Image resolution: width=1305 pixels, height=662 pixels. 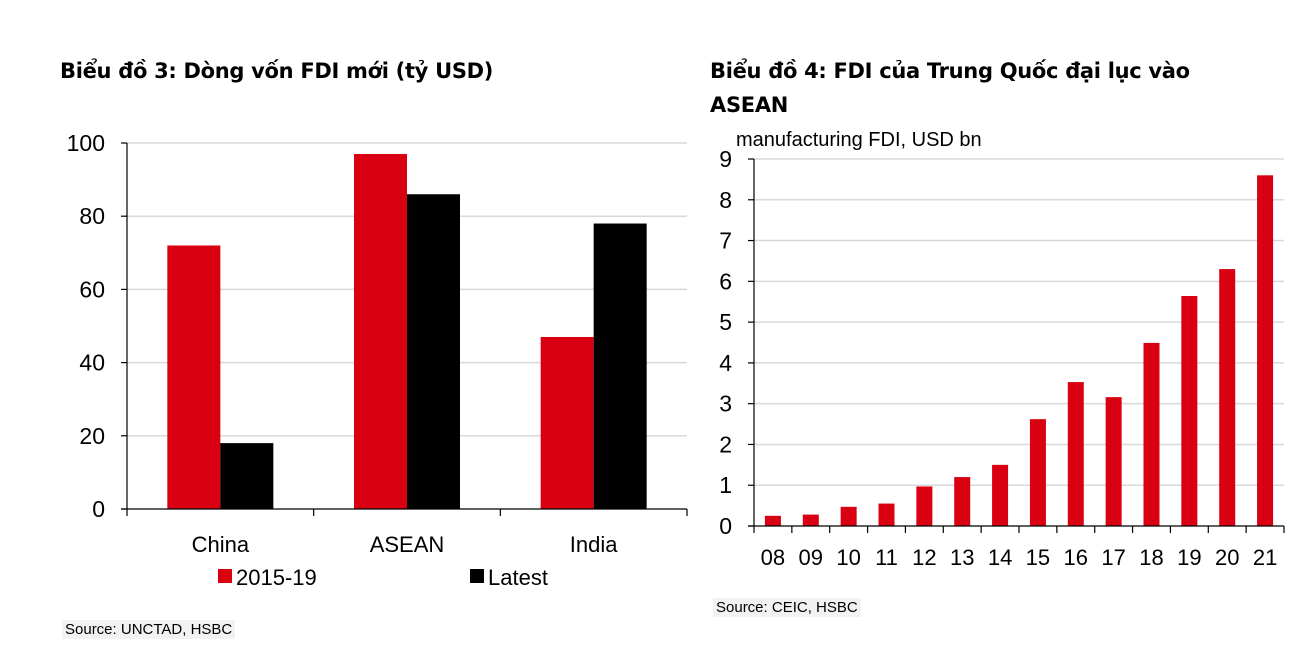 I want to click on chart1-ytick-label: 0, so click(x=98, y=509).